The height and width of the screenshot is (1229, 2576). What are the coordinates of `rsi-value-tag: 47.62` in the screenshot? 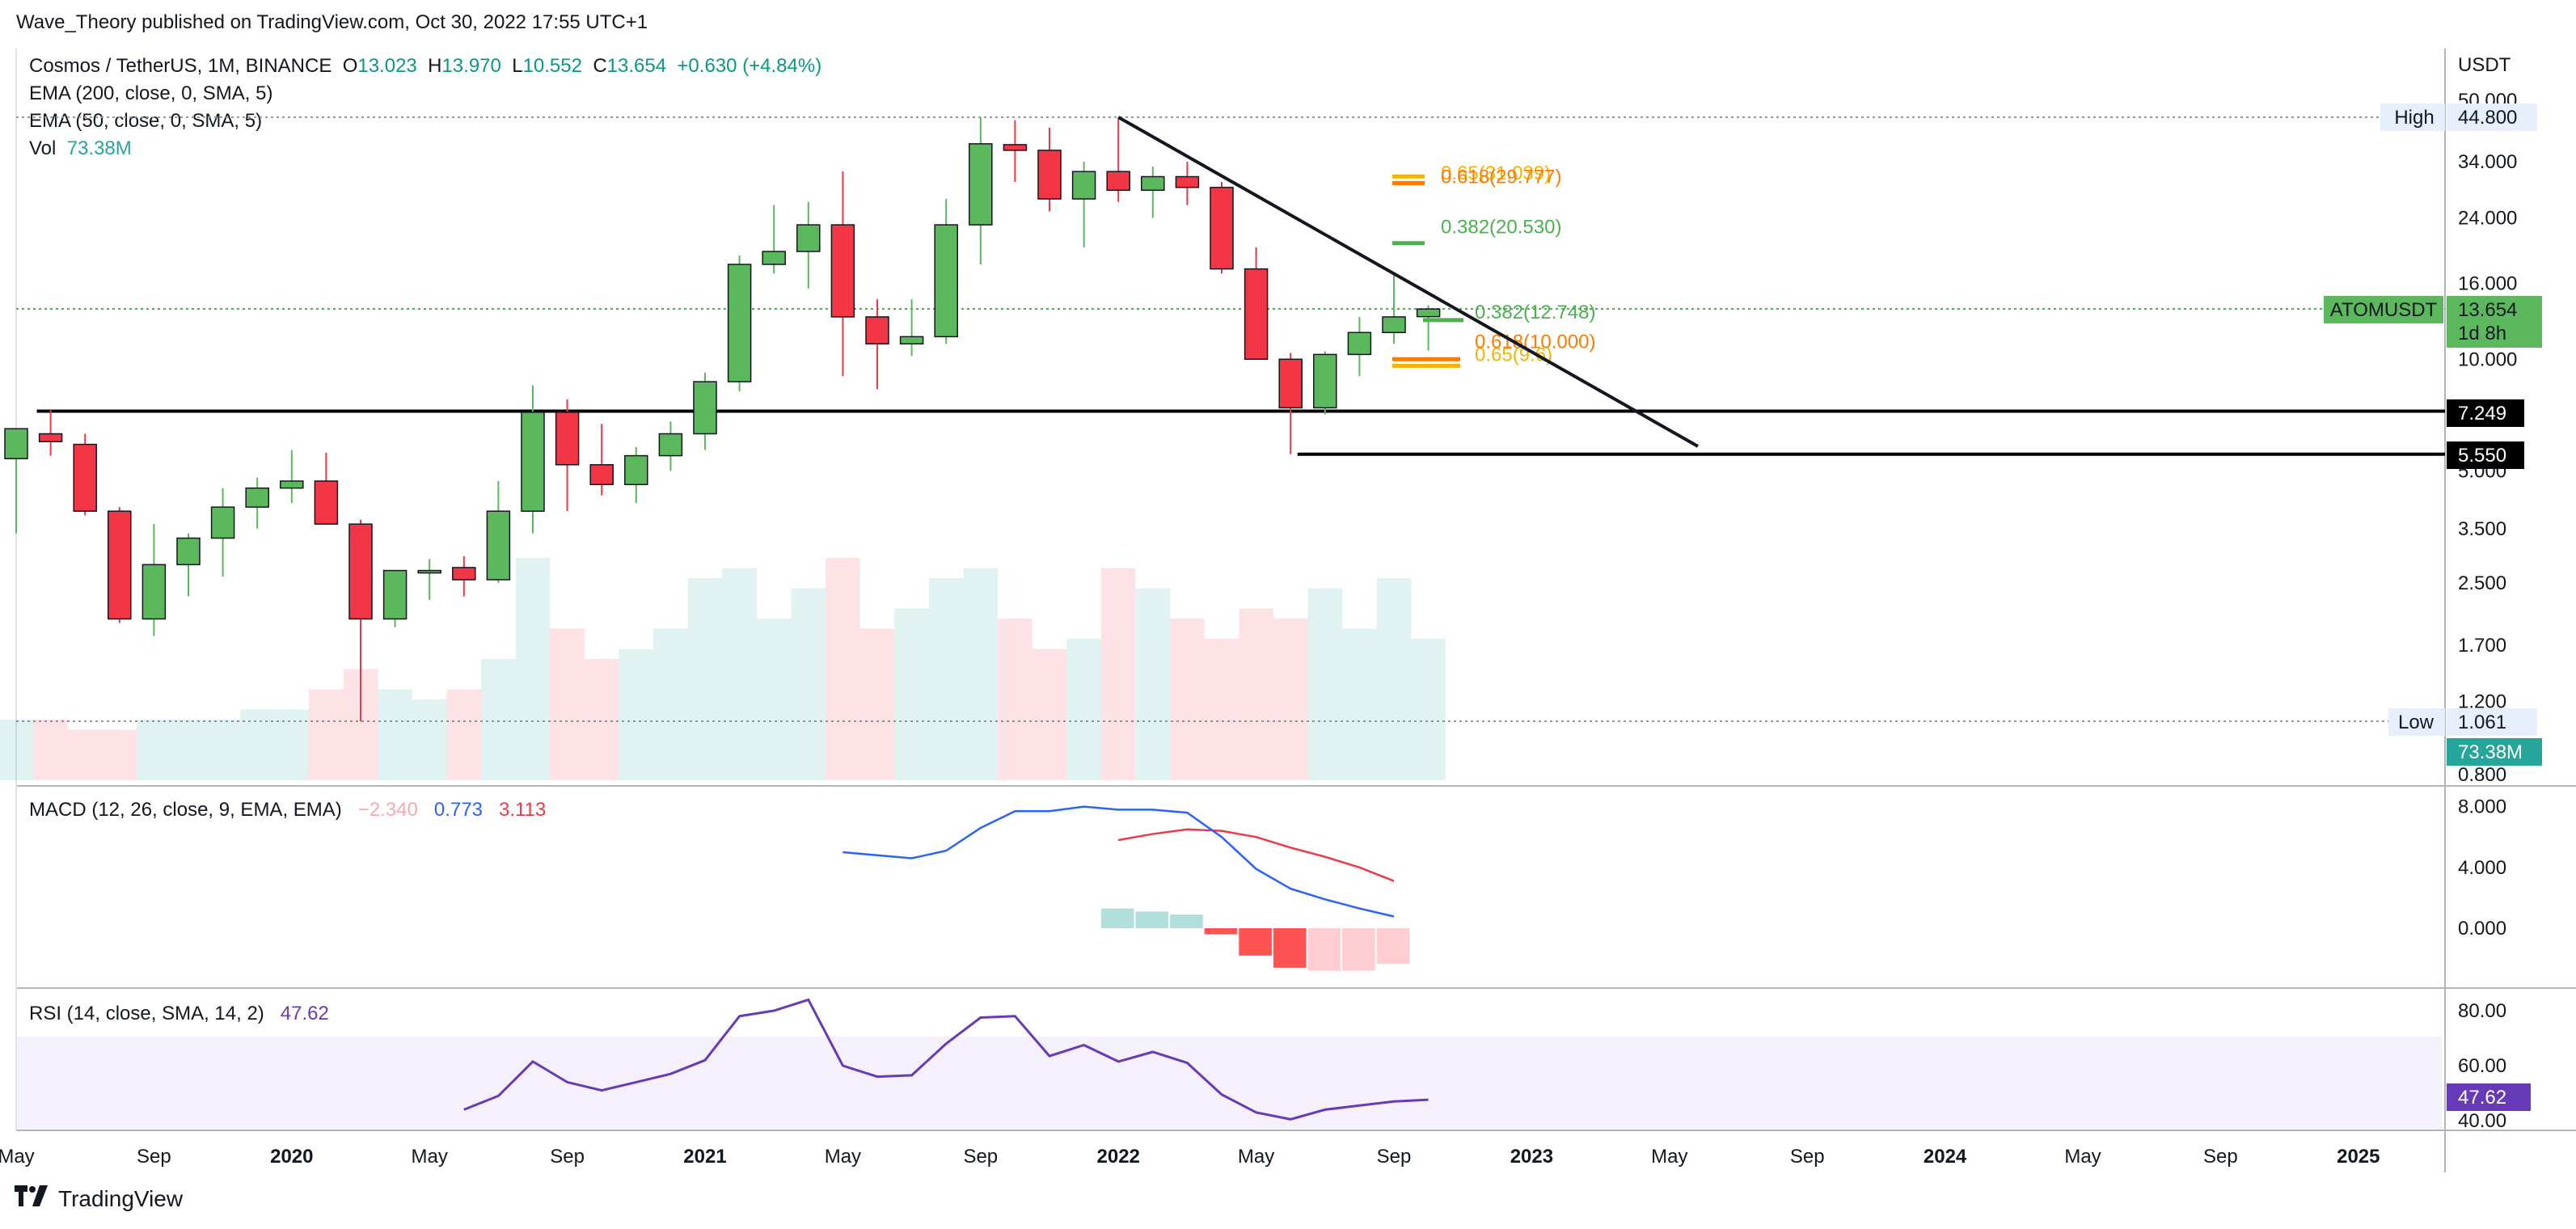 It's located at (2482, 1098).